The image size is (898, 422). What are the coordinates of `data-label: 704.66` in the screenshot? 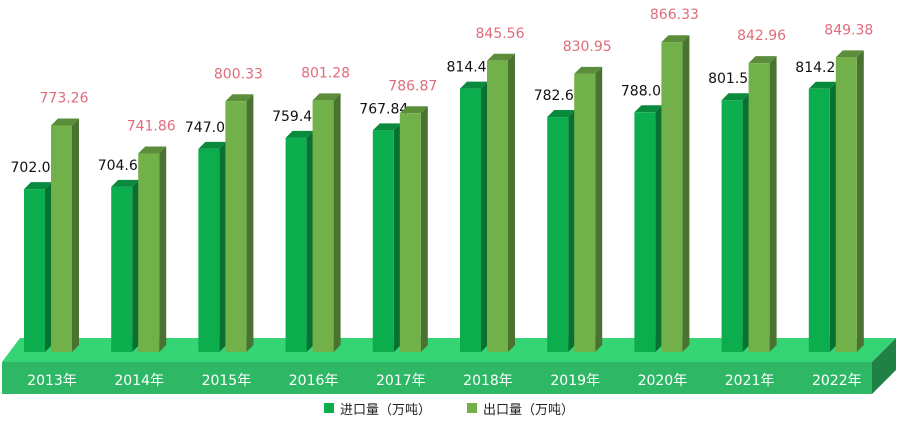 It's located at (122, 166).